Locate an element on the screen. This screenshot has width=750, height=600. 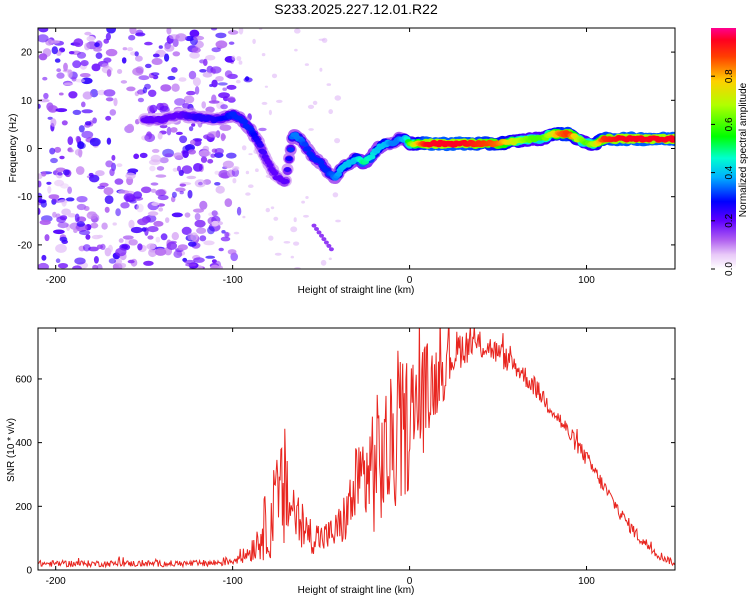
colorbar-tick-label: 0.2 is located at coordinates (729, 220).